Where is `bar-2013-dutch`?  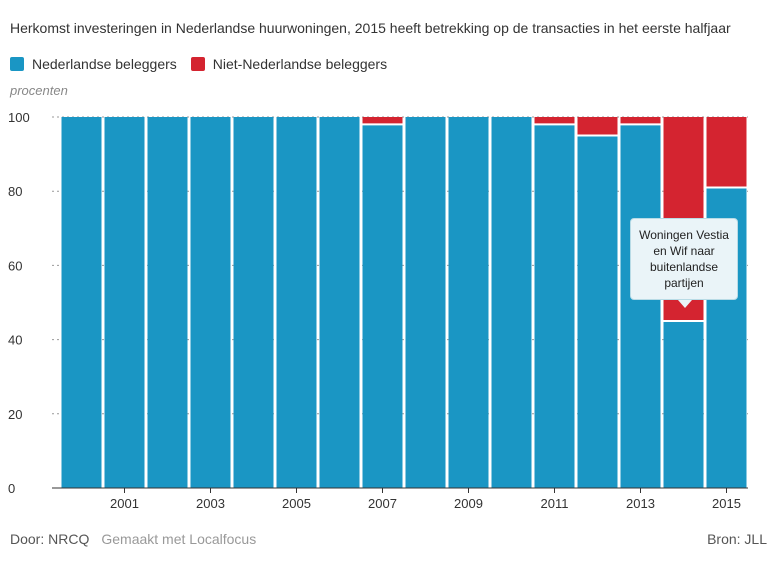
bar-2013-dutch is located at coordinates (640, 306).